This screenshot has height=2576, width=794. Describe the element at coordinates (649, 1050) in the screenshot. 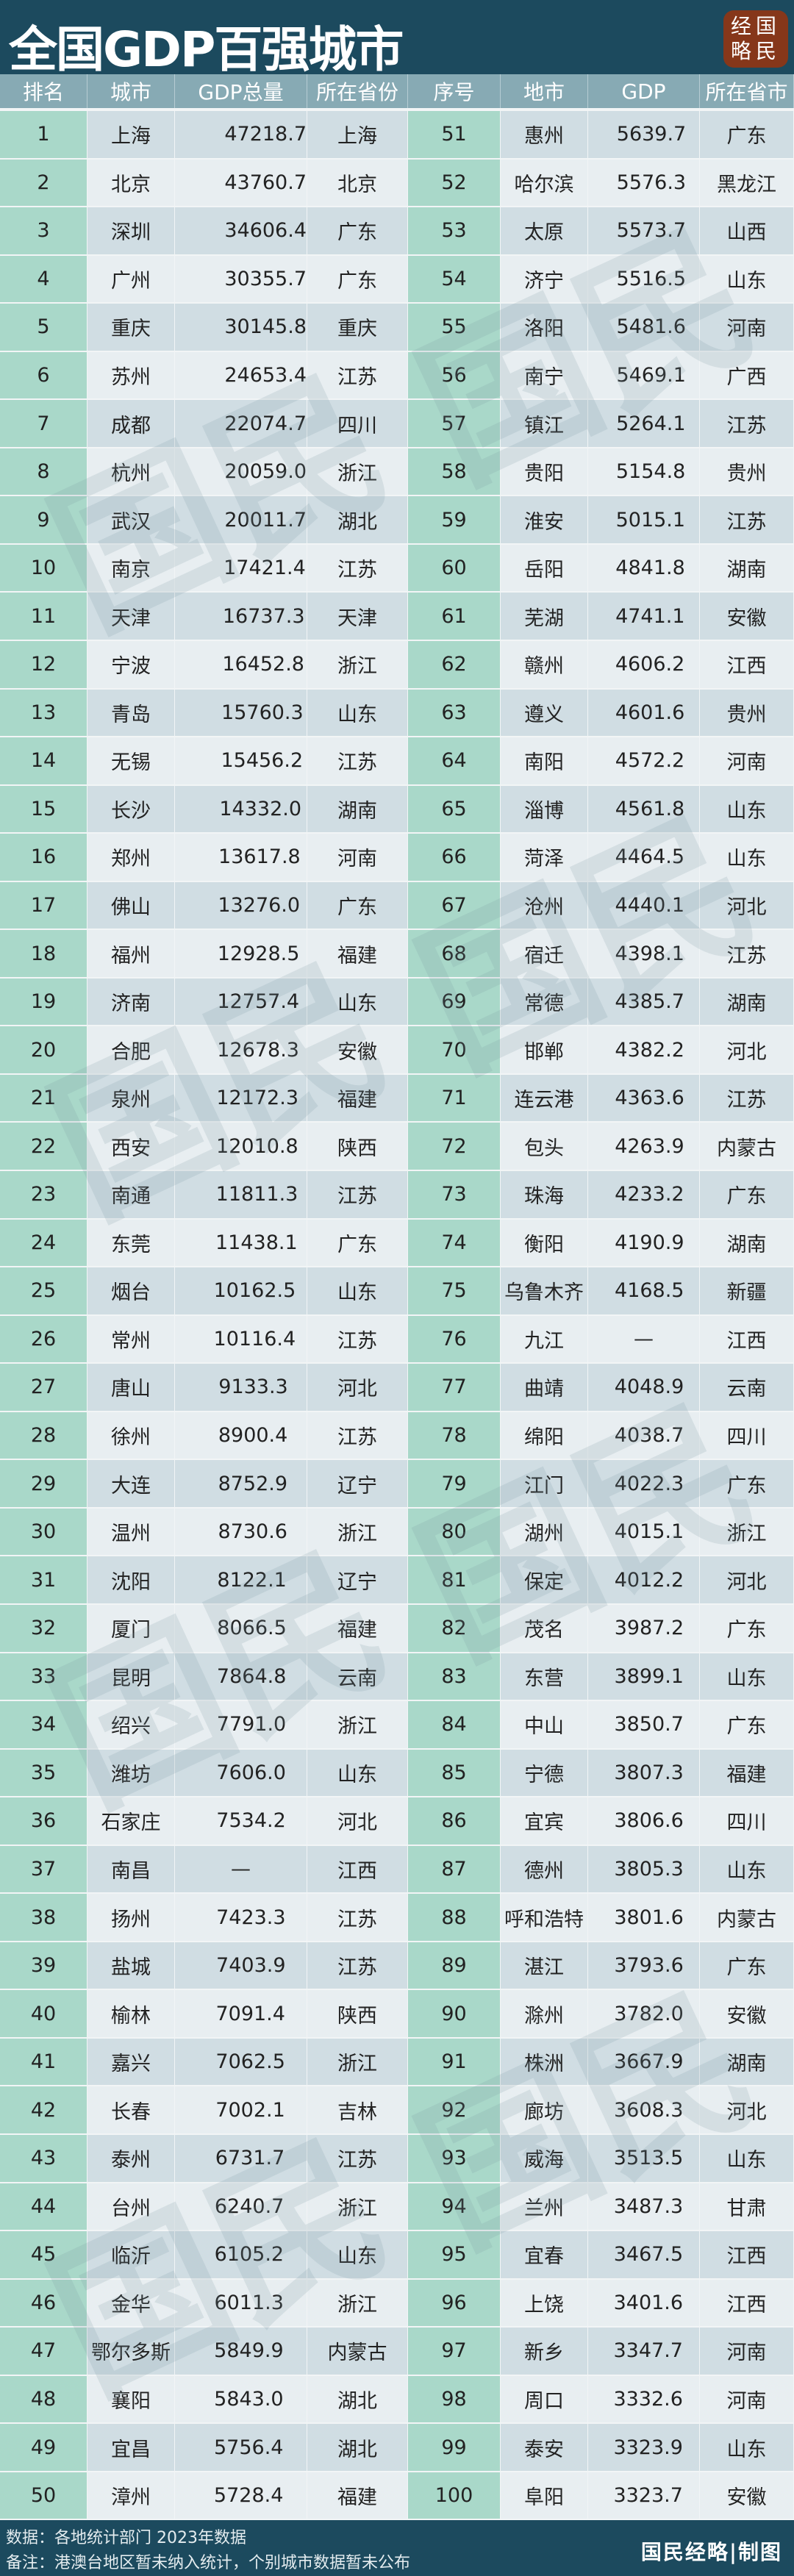

I see `gdp-value: 4382.2` at that location.